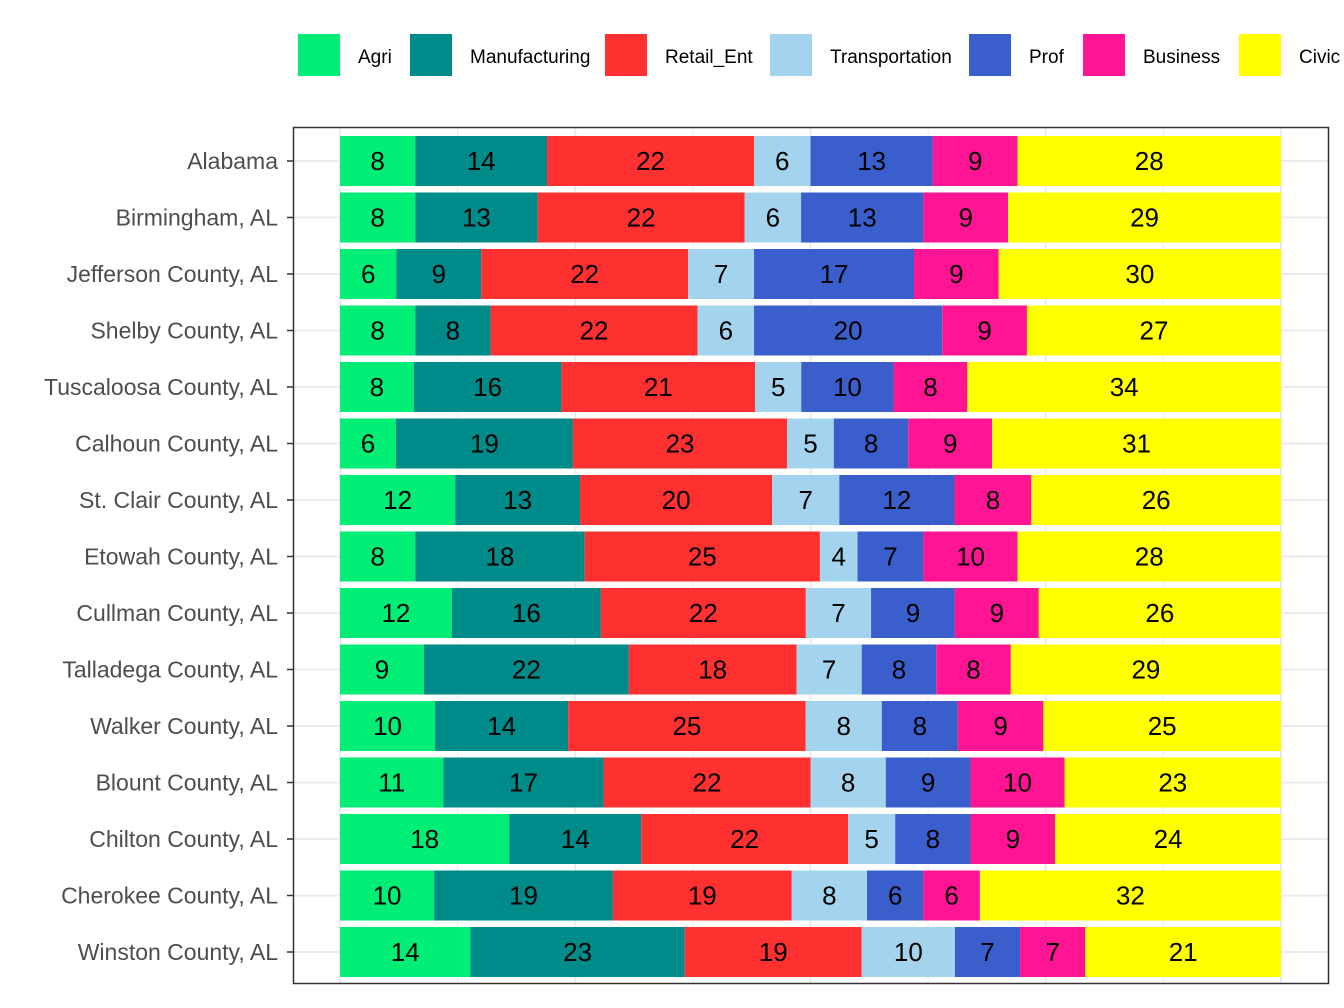  Describe the element at coordinates (1183, 952) in the screenshot. I see `data-label: 21` at that location.